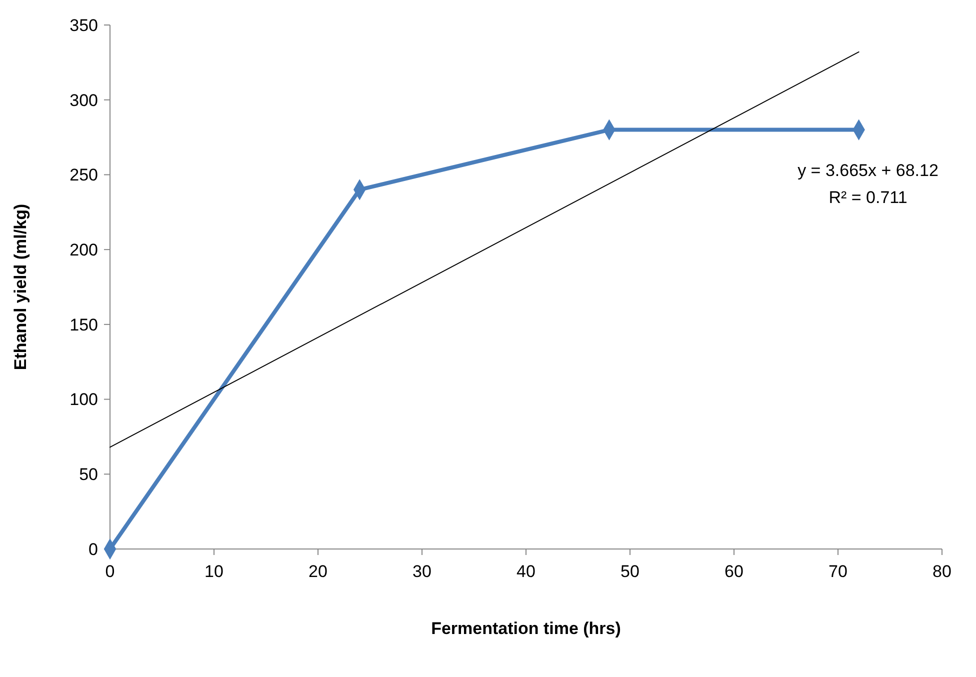 The image size is (976, 677). I want to click on x-tick-label: 40, so click(526, 571).